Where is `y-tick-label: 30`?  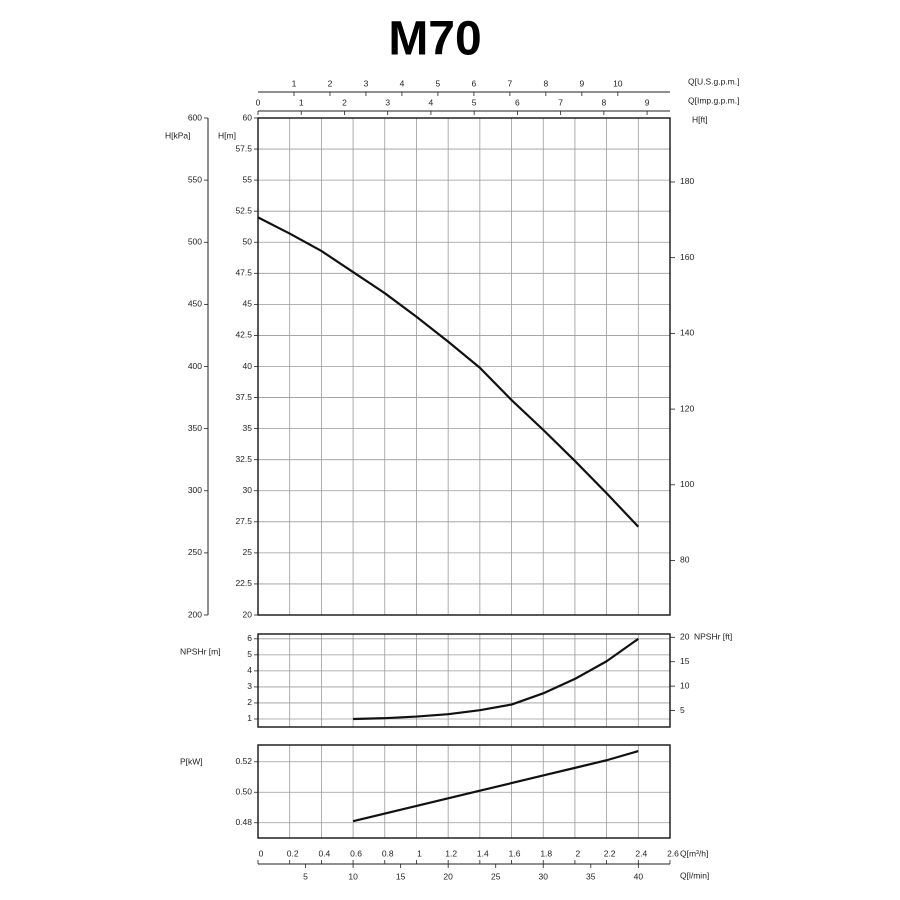 y-tick-label: 30 is located at coordinates (248, 490).